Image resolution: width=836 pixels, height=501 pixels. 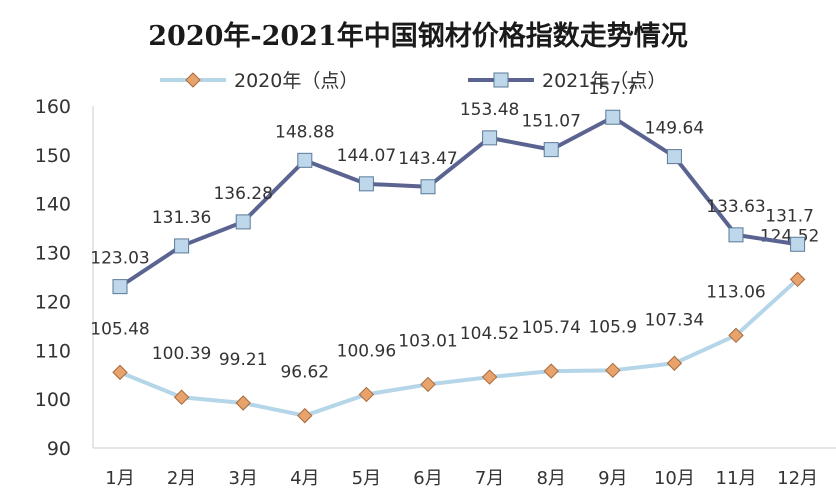 What do you see at coordinates (53, 278) in the screenshot?
I see `y-ticks: 90 100 110 120 130 140 150 160` at bounding box center [53, 278].